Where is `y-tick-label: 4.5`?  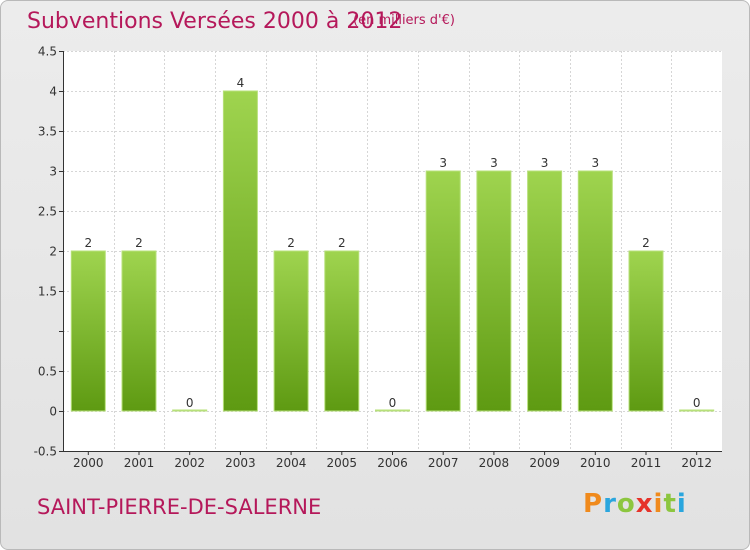
y-tick-label: 4.5 is located at coordinates (47, 52).